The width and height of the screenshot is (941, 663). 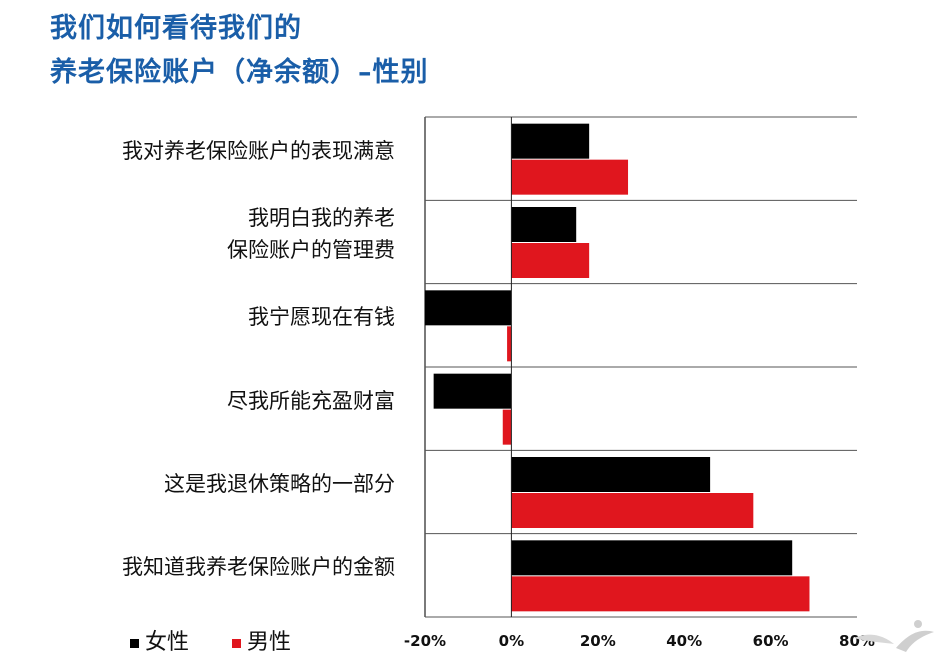 What do you see at coordinates (511, 641) in the screenshot?
I see `x-tick-label: 0%` at bounding box center [511, 641].